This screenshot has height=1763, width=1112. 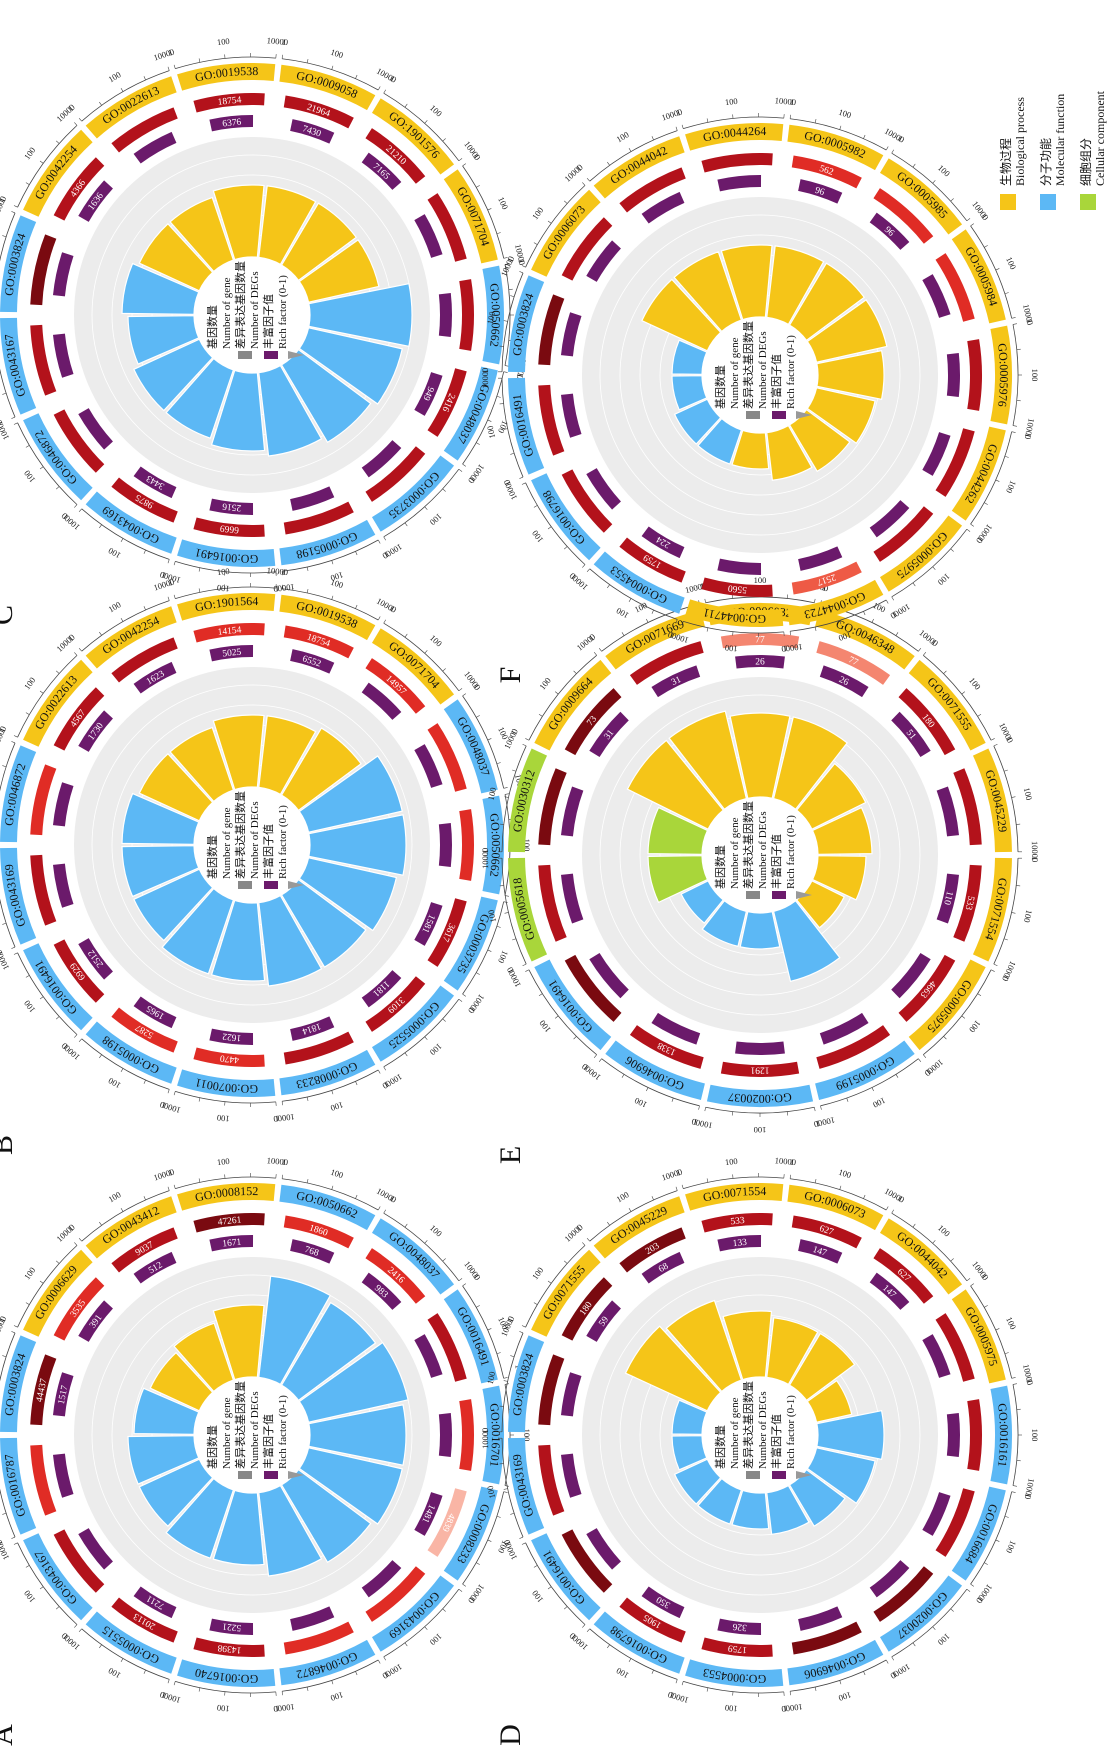 I want to click on term-id-textpath: GO:0005976, so click(x=1003, y=374).